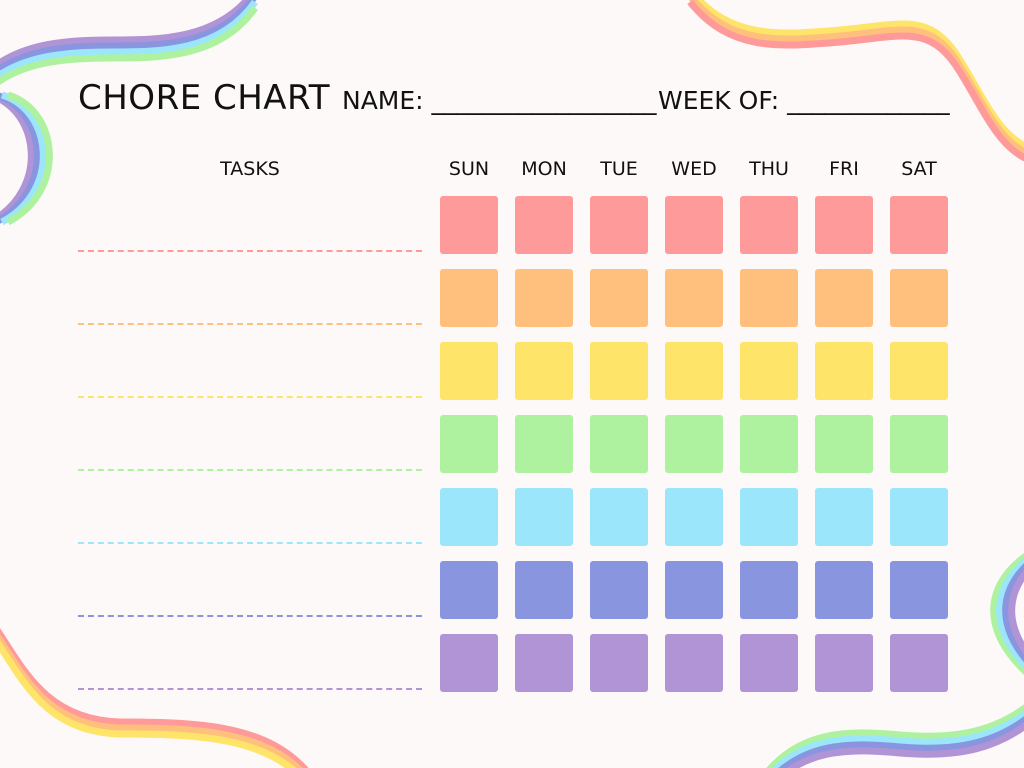  I want to click on week-of-blank: _____________, so click(868, 100).